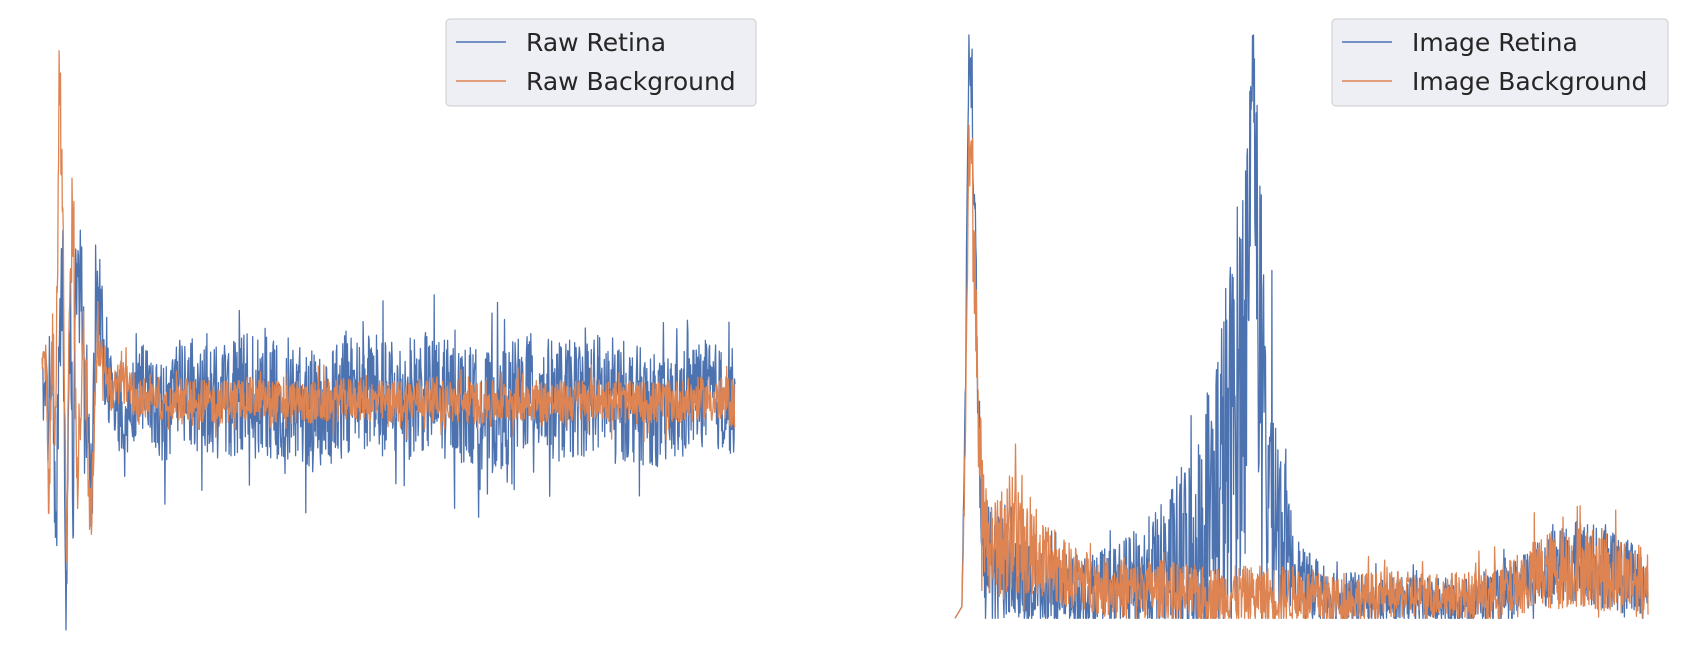 Image resolution: width=1688 pixels, height=666 pixels. I want to click on legend-box-right, so click(1500, 62).